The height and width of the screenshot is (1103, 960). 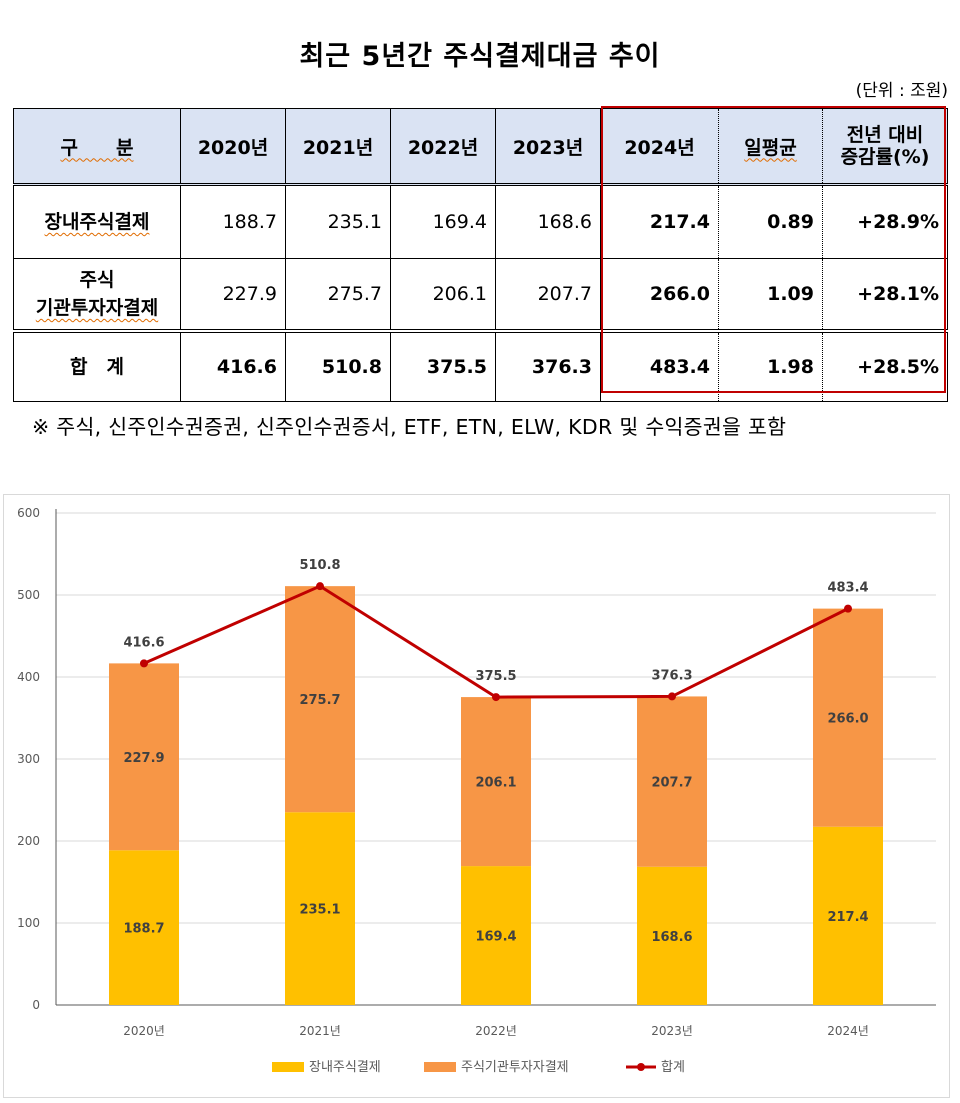 What do you see at coordinates (515, 1067) in the screenshot?
I see `legend-label: 주식기관투자자결제` at bounding box center [515, 1067].